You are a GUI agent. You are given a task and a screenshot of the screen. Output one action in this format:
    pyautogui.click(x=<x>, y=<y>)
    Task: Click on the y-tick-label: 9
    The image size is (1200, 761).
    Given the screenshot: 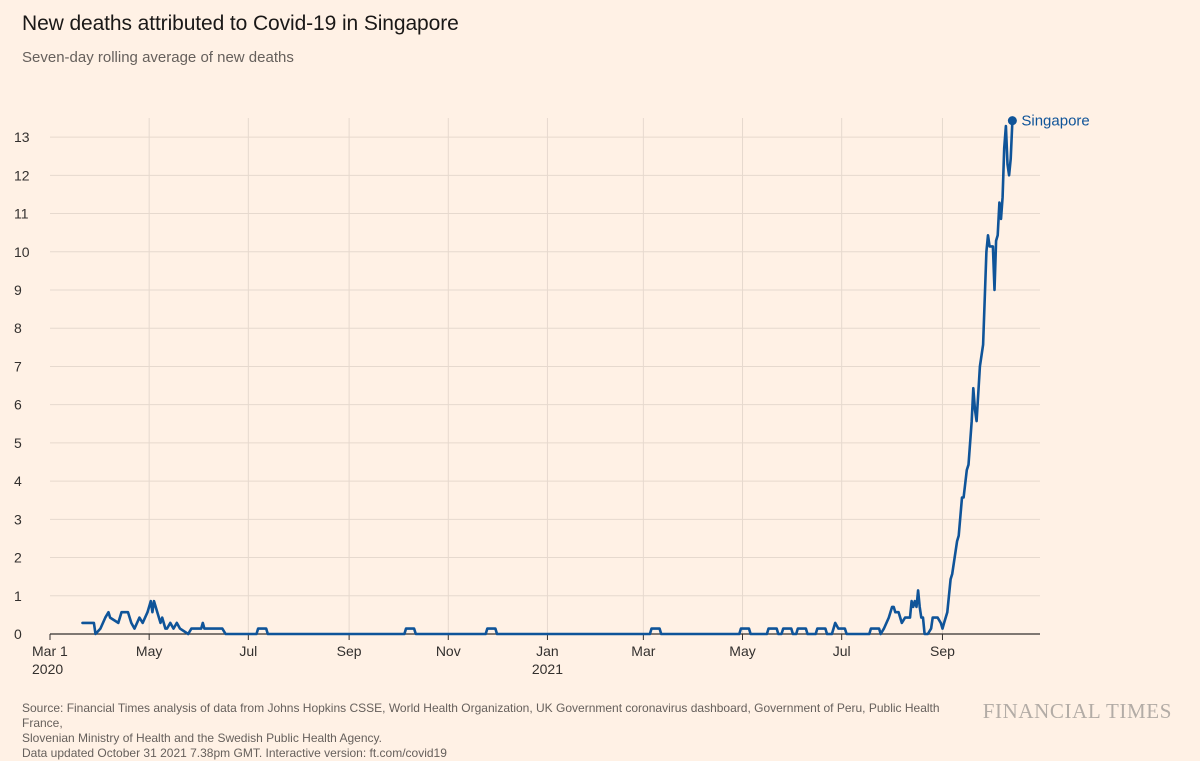 What is the action you would take?
    pyautogui.click(x=18, y=290)
    